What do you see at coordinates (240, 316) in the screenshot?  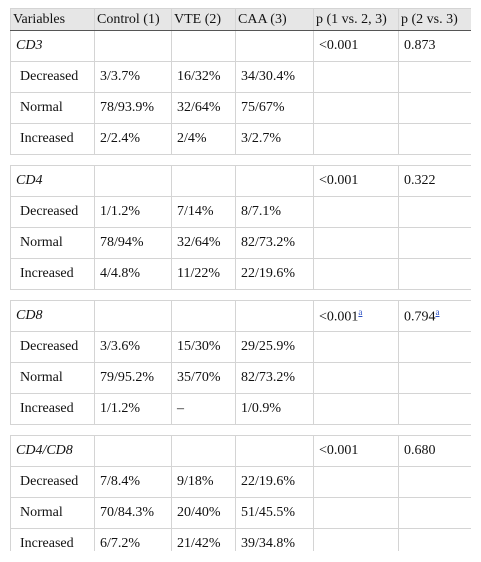 I see `group-row: CD8 <0.001a 0.794a` at bounding box center [240, 316].